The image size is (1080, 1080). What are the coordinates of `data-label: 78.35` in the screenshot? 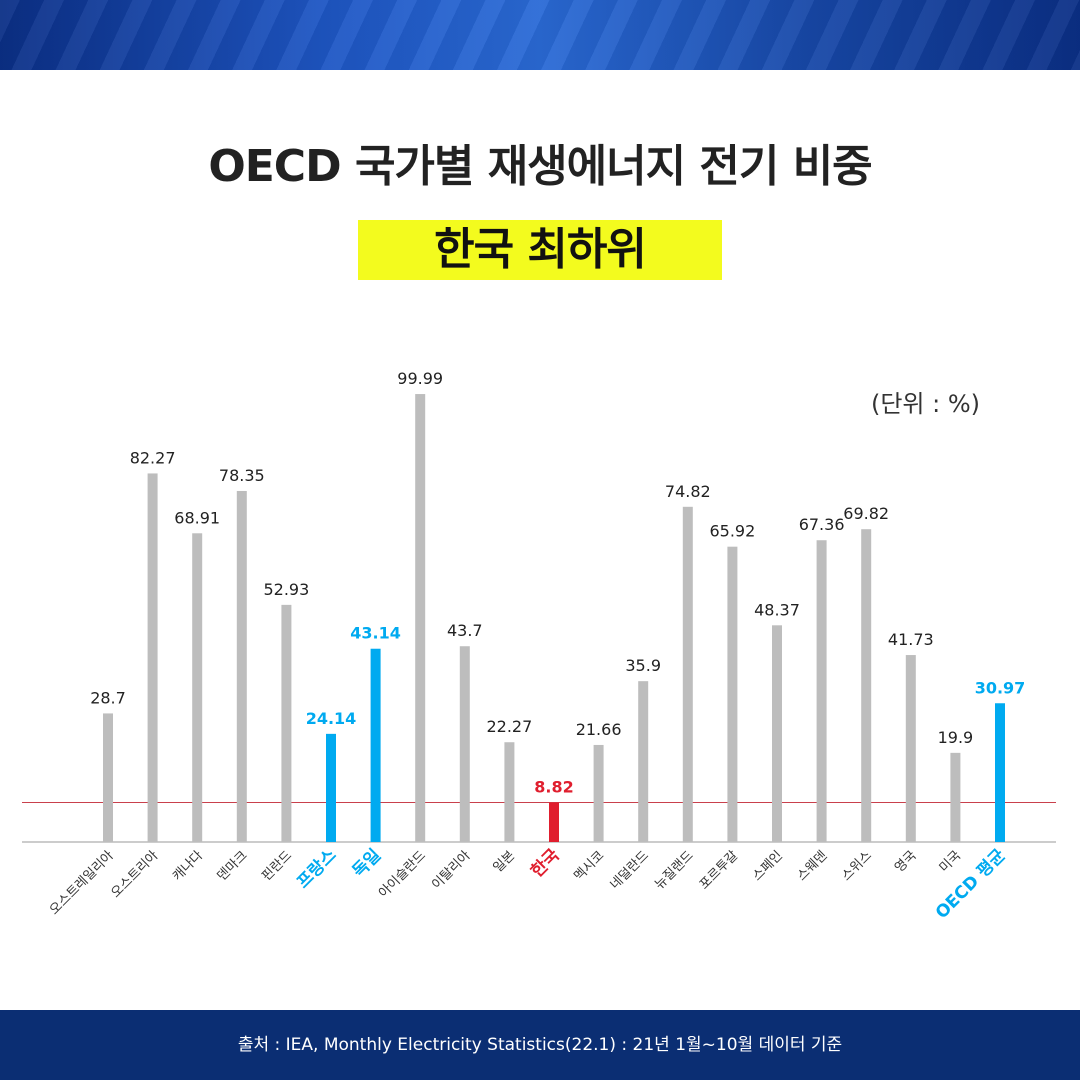 It's located at (242, 475).